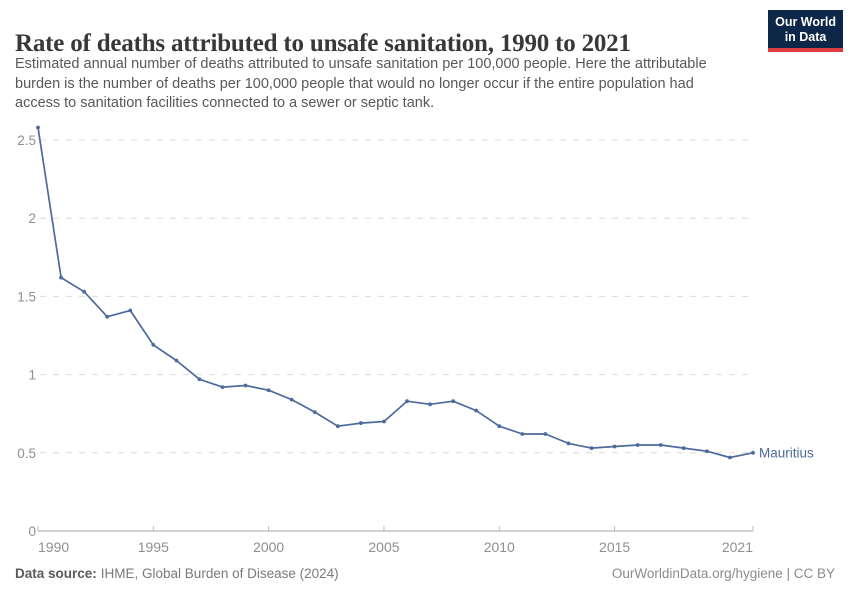 The image size is (850, 600). Describe the element at coordinates (723, 573) in the screenshot. I see `attribution-link: OurWorldinData.org/hygiene | CC BY` at that location.